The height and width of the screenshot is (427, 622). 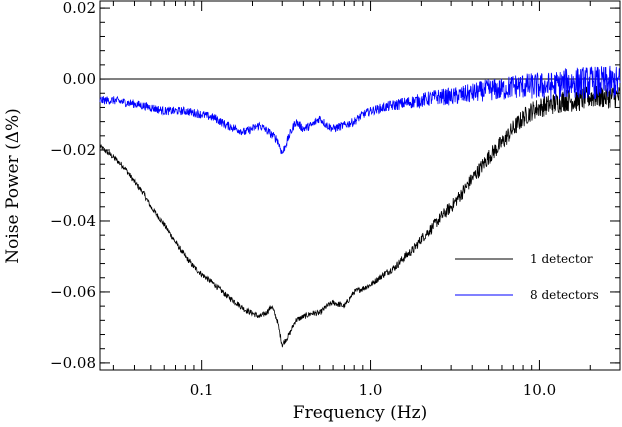 I want to click on x-tick-label: 1.0, so click(x=371, y=390).